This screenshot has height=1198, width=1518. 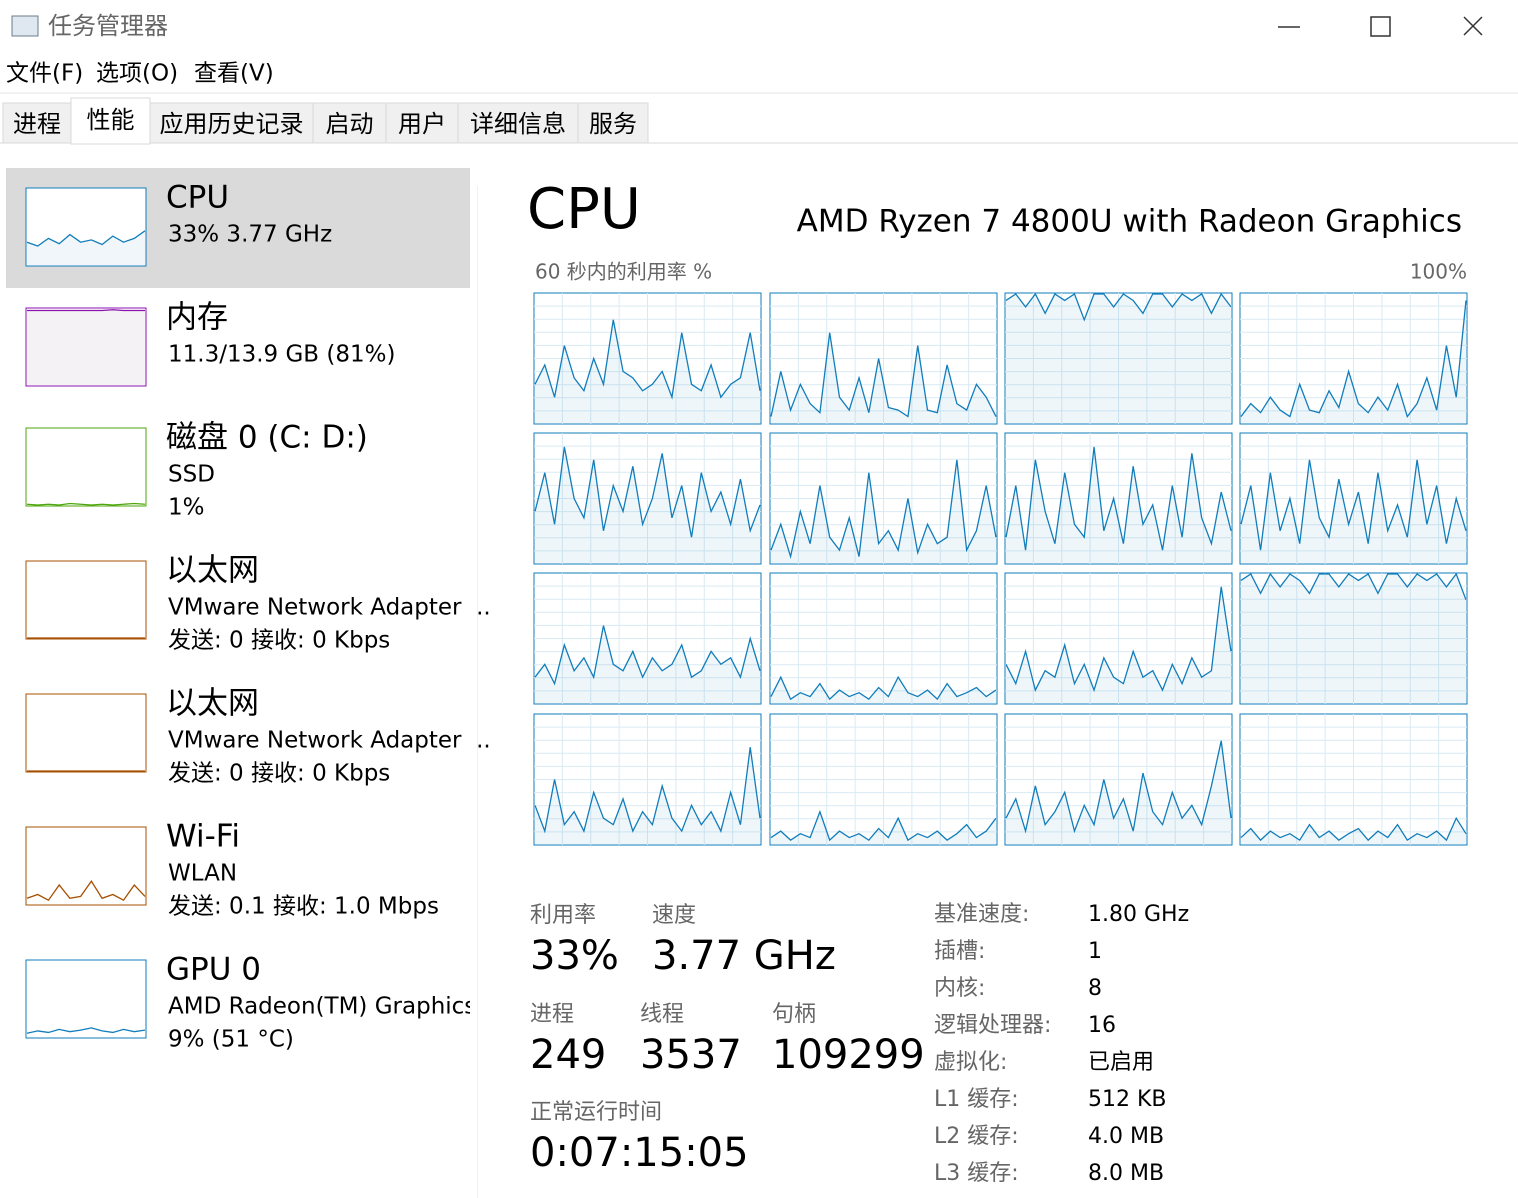 I want to click on item-detail: 9% (51 °C), so click(x=231, y=1040).